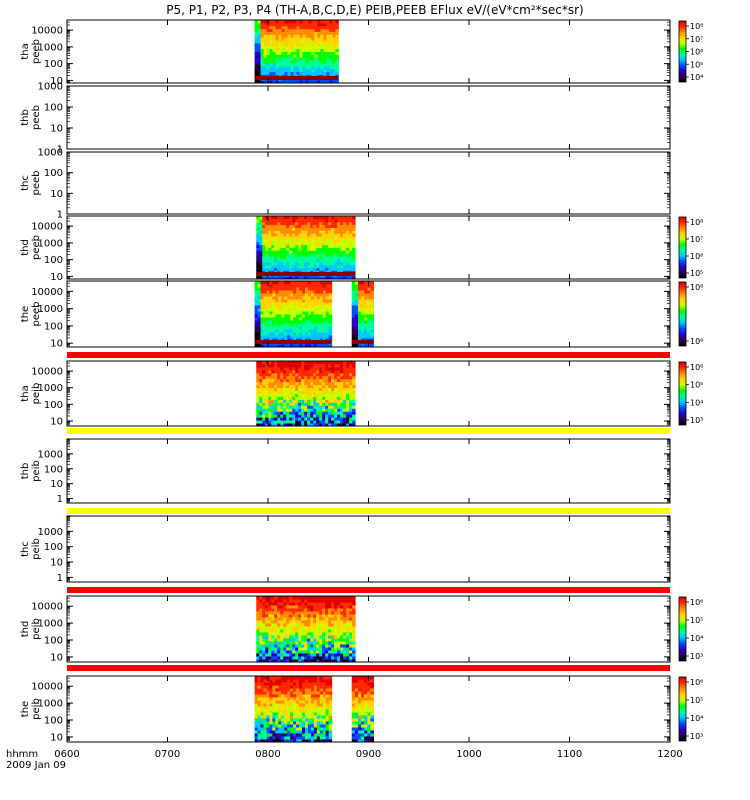 This screenshot has width=750, height=800. I want to click on panel-label: thepeib, so click(31, 709).